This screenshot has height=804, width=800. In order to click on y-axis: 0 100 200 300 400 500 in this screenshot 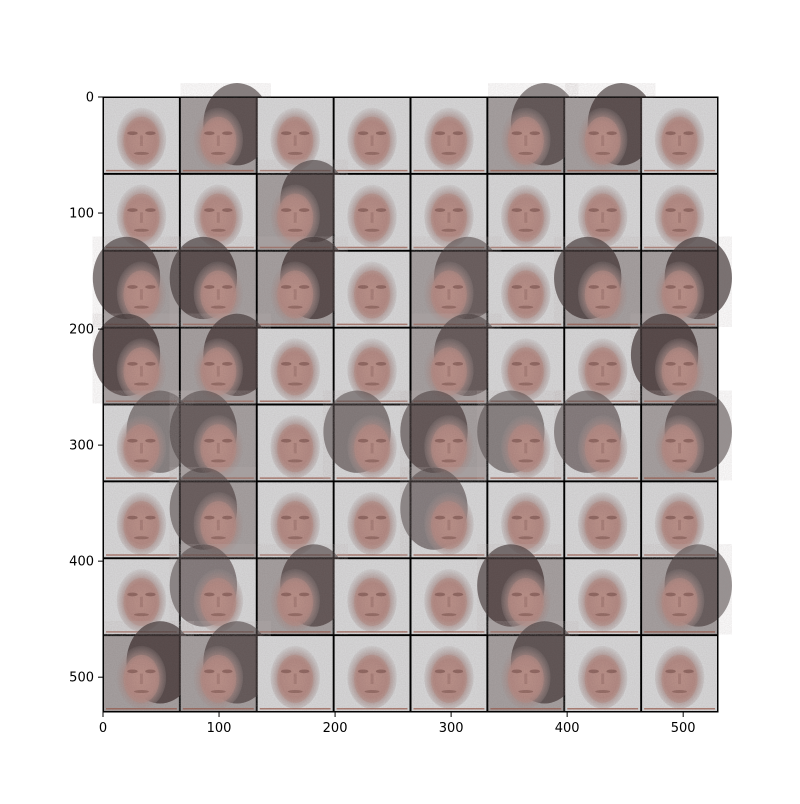, I will do `click(86, 388)`.